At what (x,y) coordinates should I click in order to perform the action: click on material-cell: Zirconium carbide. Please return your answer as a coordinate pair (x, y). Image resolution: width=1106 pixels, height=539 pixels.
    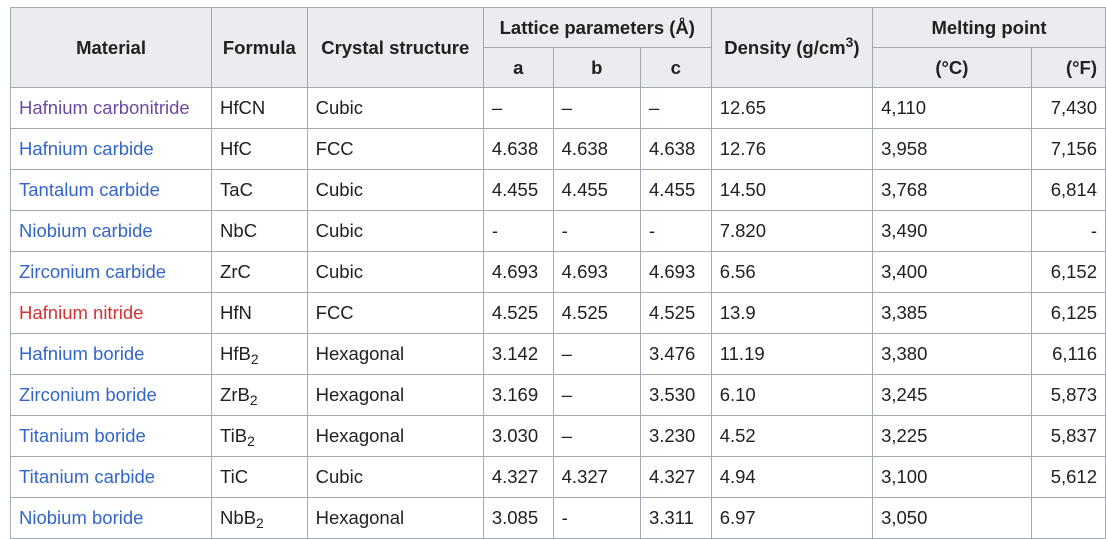
    Looking at the image, I should click on (111, 272).